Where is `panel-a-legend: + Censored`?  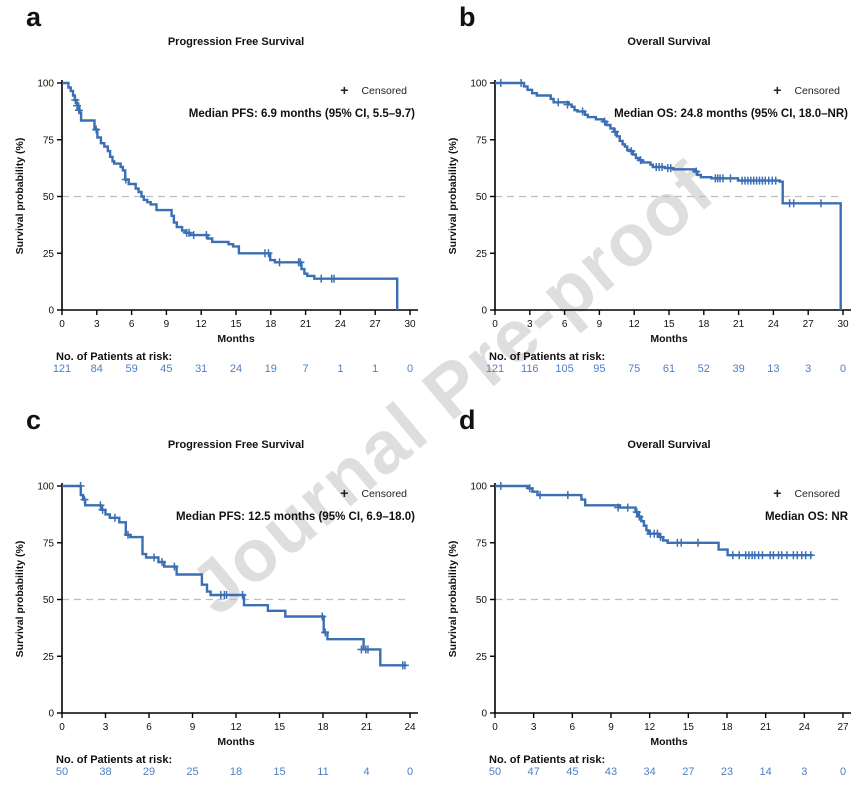 panel-a-legend: + Censored is located at coordinates (373, 90).